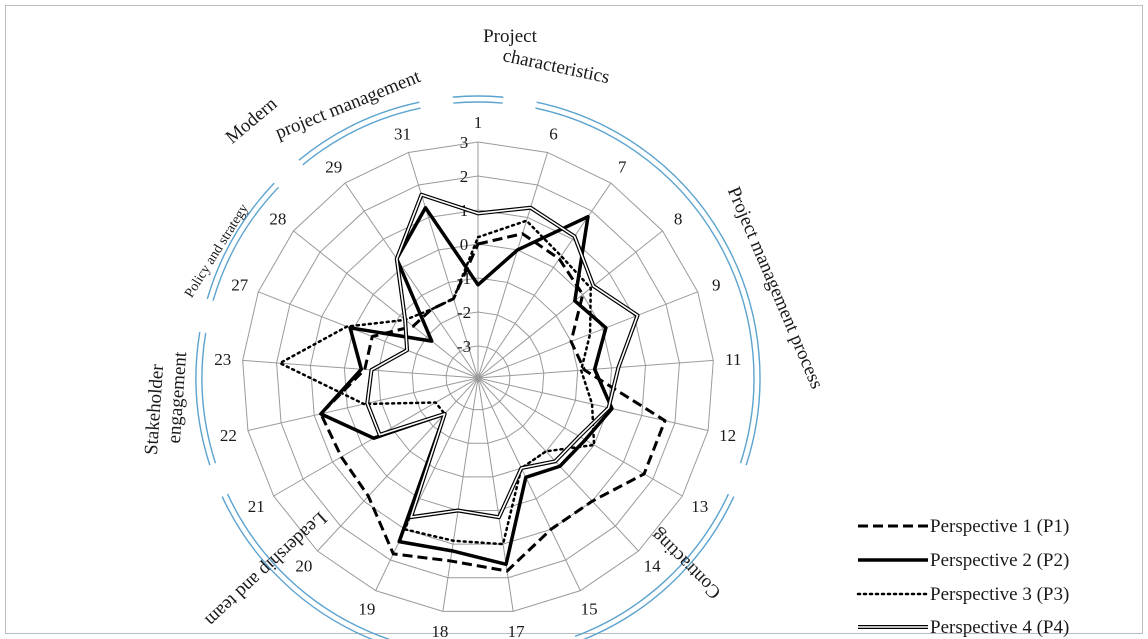 This screenshot has height=639, width=1148. Describe the element at coordinates (177, 397) in the screenshot. I see `group-label-stakeholder-engagement-2: engagement` at that location.